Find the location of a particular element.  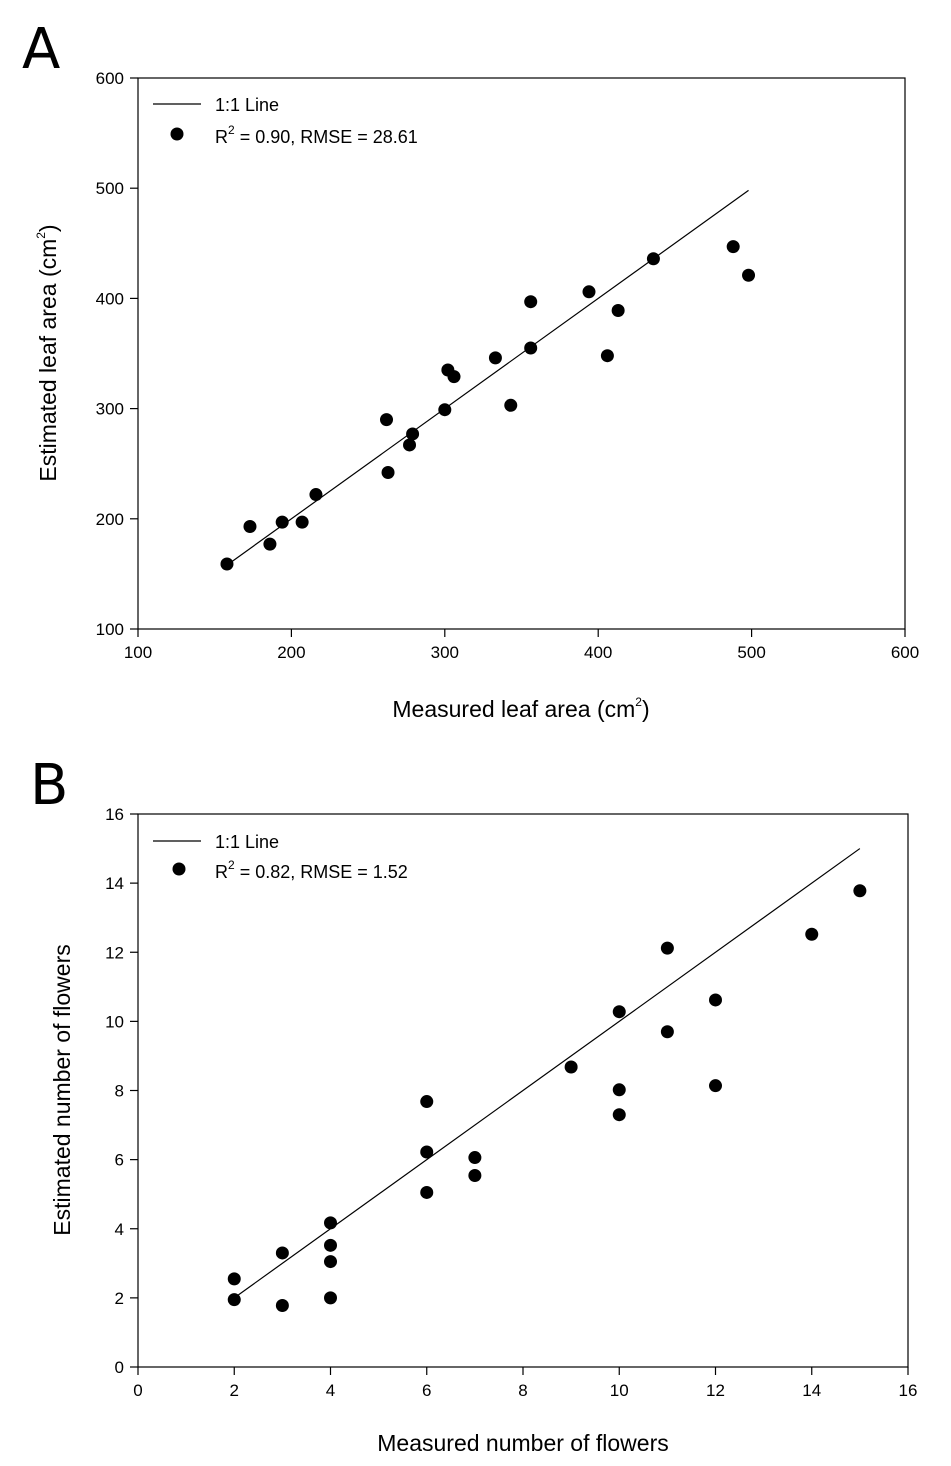

panel-a-letter: A is located at coordinates (41, 49).